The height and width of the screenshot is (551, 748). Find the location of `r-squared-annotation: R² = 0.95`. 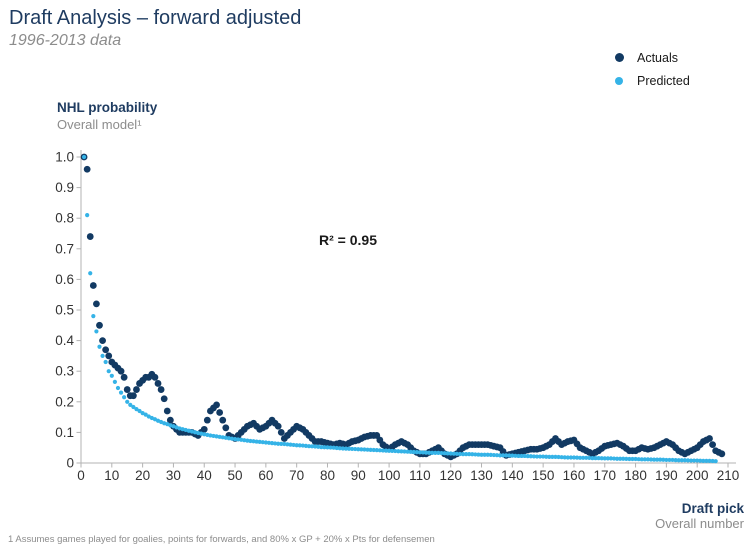

r-squared-annotation: R² = 0.95 is located at coordinates (348, 240).